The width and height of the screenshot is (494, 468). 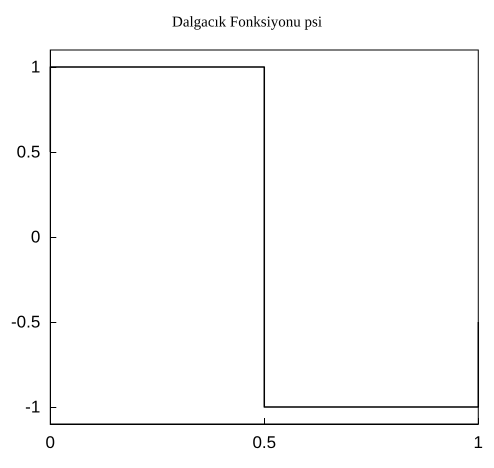 What do you see at coordinates (25, 322) in the screenshot?
I see `y-tick-label: -0.5` at bounding box center [25, 322].